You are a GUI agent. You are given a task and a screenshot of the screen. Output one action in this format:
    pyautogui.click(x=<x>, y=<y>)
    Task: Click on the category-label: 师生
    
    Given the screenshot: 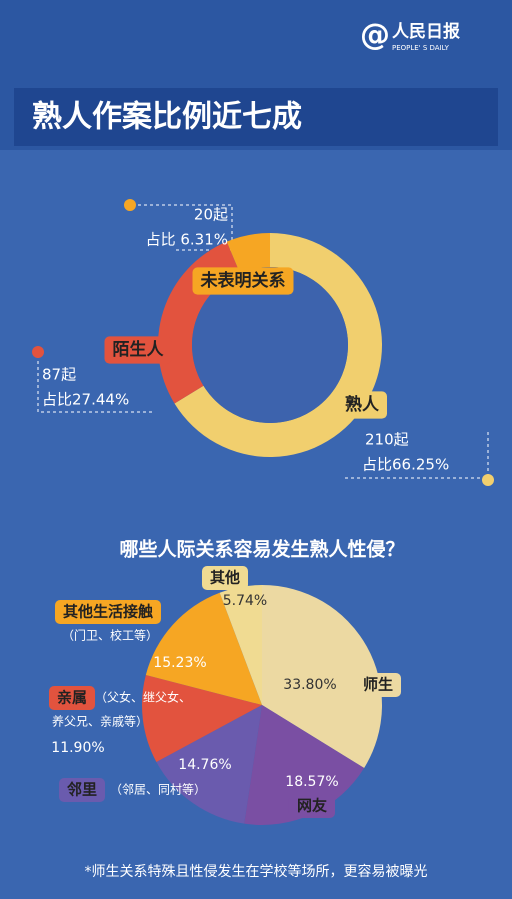 What is the action you would take?
    pyautogui.click(x=378, y=685)
    